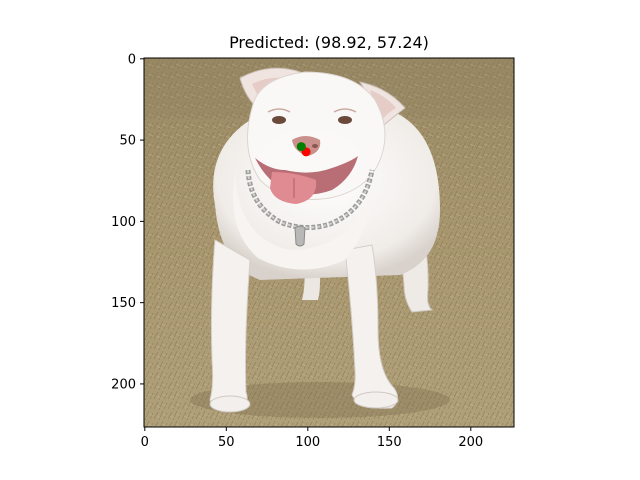  I want to click on reference-point-marker, so click(301, 147).